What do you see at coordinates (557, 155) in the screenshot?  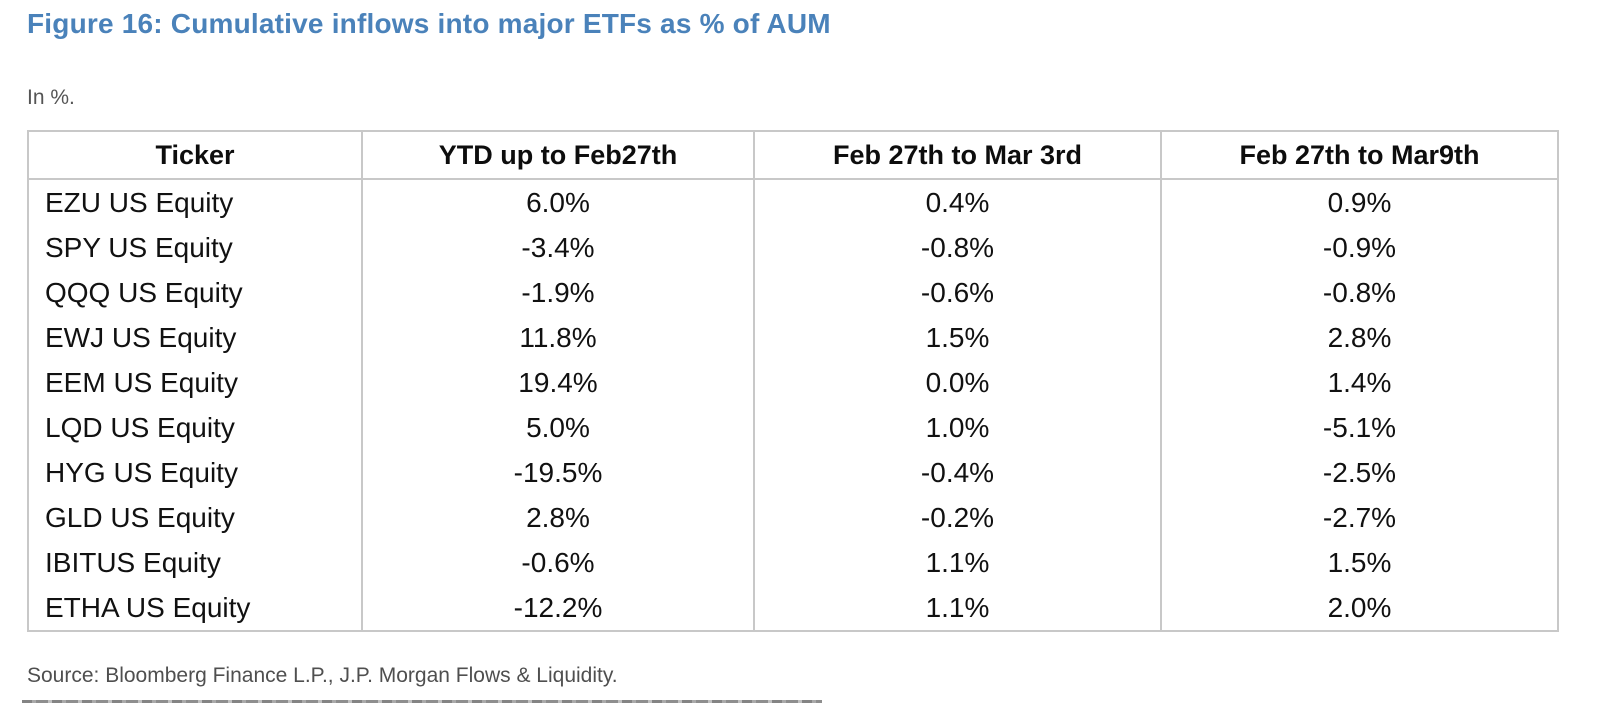 I see `column-header-1: YTD up to Feb27th` at bounding box center [557, 155].